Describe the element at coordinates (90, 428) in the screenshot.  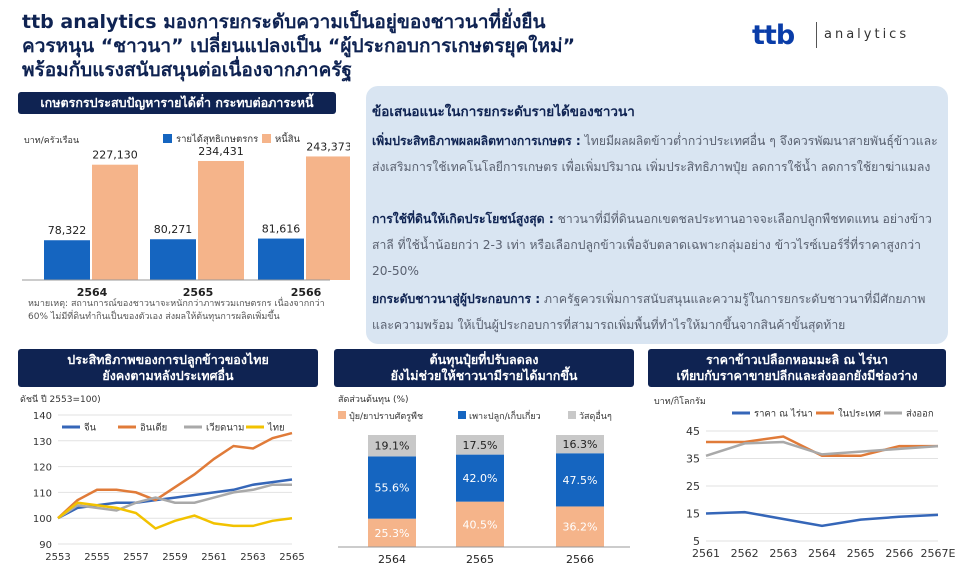
I see `chart2-legend-label-0: จีน` at that location.